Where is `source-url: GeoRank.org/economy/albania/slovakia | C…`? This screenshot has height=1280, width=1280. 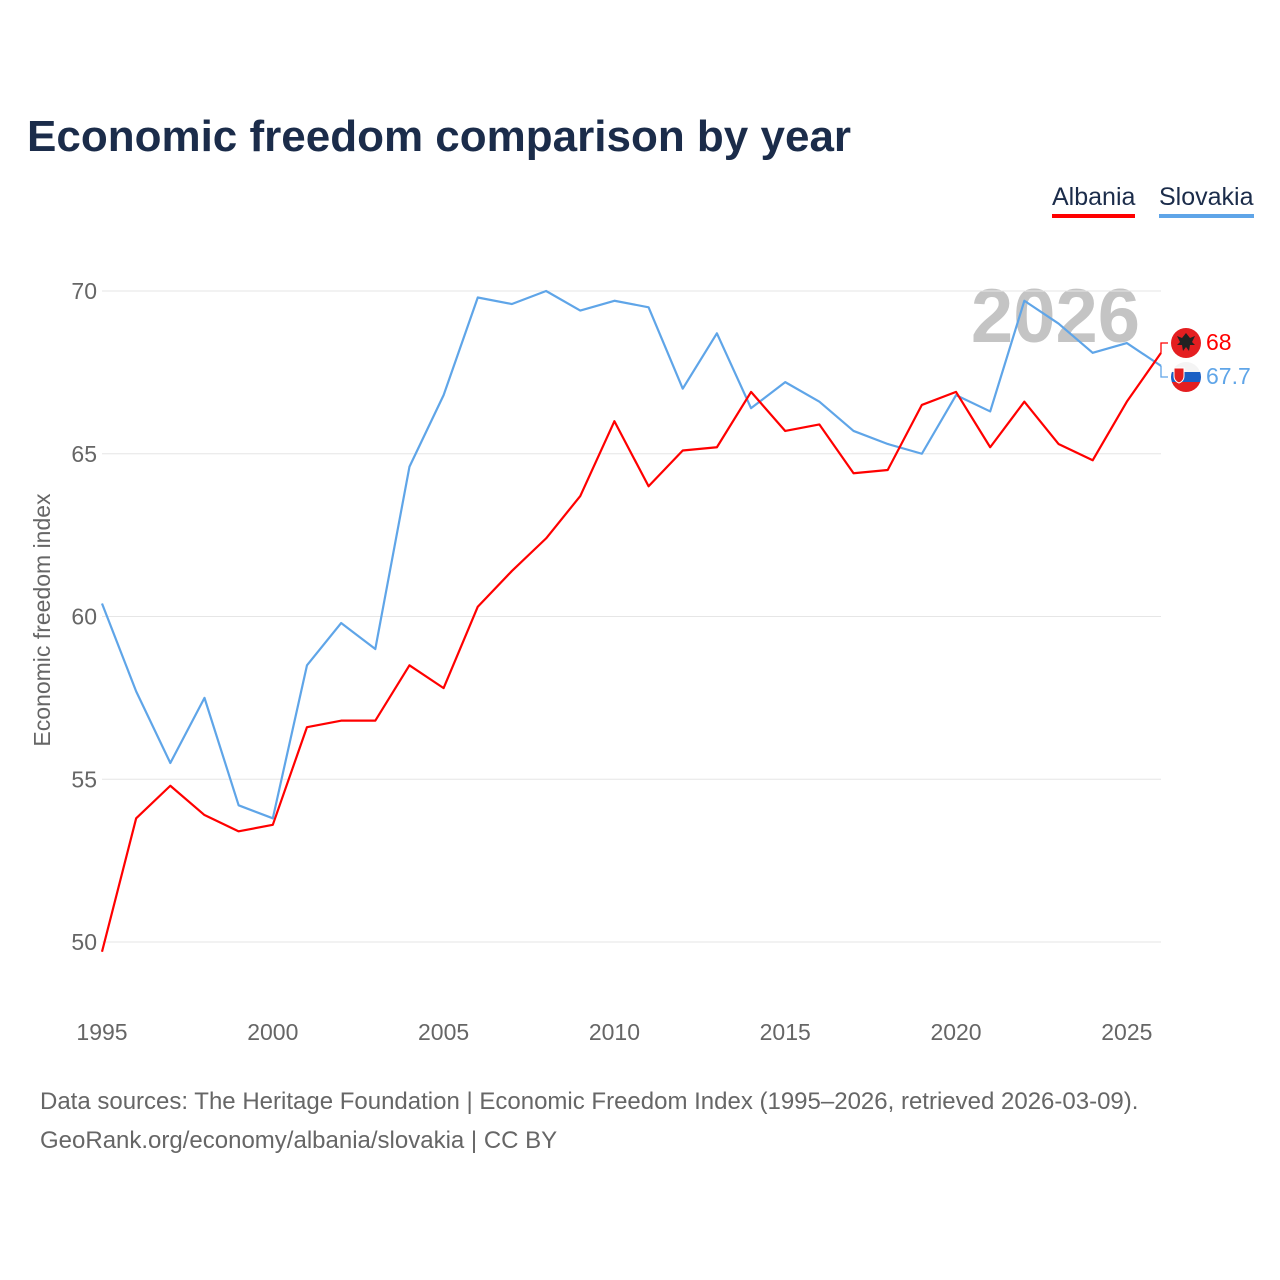 source-url: GeoRank.org/economy/albania/slovakia | C… is located at coordinates (299, 1140).